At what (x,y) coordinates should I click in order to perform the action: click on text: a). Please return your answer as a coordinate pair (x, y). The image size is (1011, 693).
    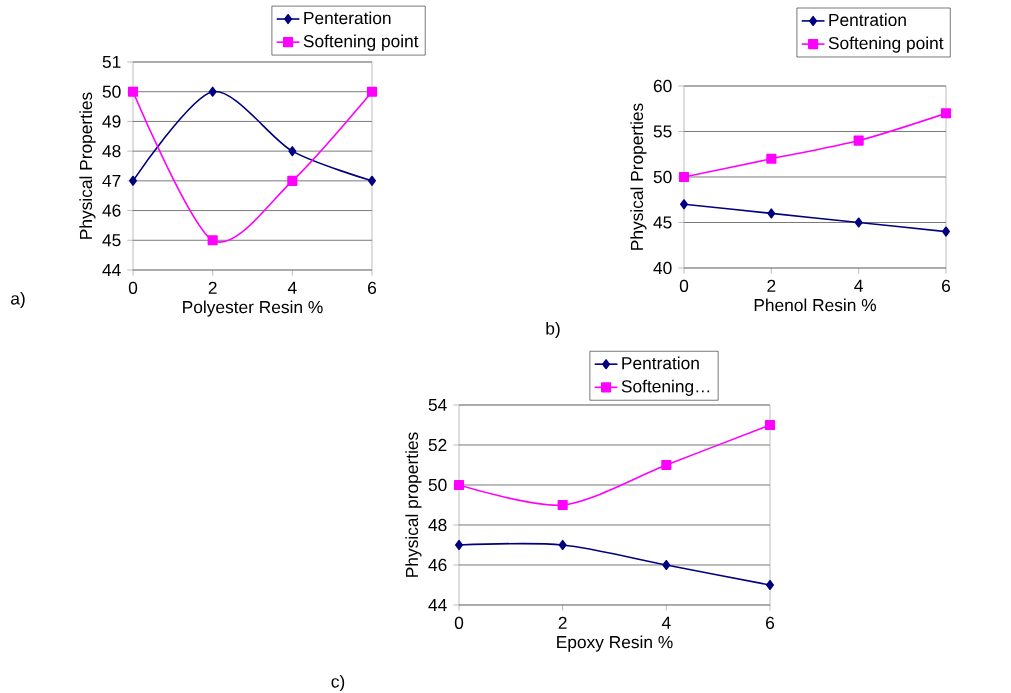
    Looking at the image, I should click on (18, 300).